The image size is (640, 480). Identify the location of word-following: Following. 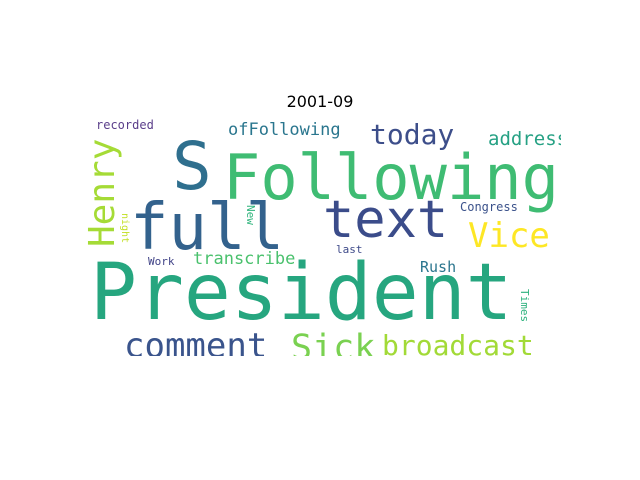
(391, 177).